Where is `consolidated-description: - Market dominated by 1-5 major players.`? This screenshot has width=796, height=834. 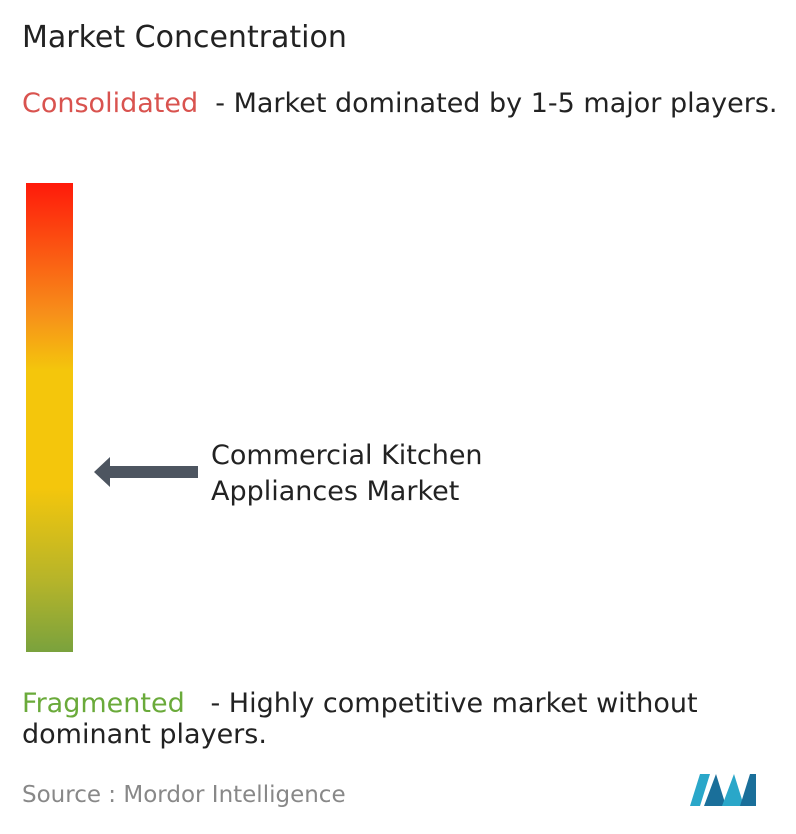
consolidated-description: - Market dominated by 1-5 major players. is located at coordinates (496, 103).